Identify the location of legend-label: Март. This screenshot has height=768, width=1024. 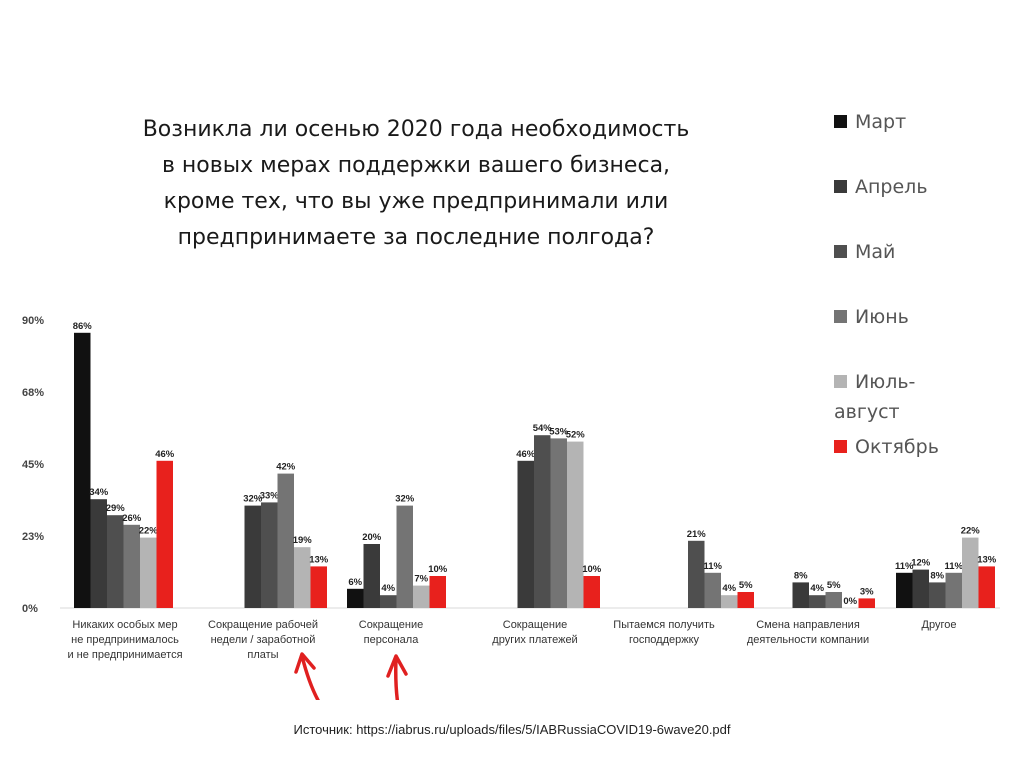
(881, 122).